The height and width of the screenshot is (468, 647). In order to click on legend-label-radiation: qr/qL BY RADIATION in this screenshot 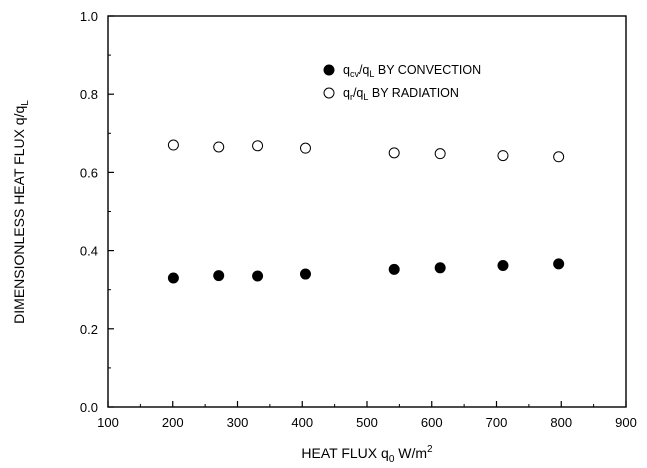, I will do `click(401, 94)`.